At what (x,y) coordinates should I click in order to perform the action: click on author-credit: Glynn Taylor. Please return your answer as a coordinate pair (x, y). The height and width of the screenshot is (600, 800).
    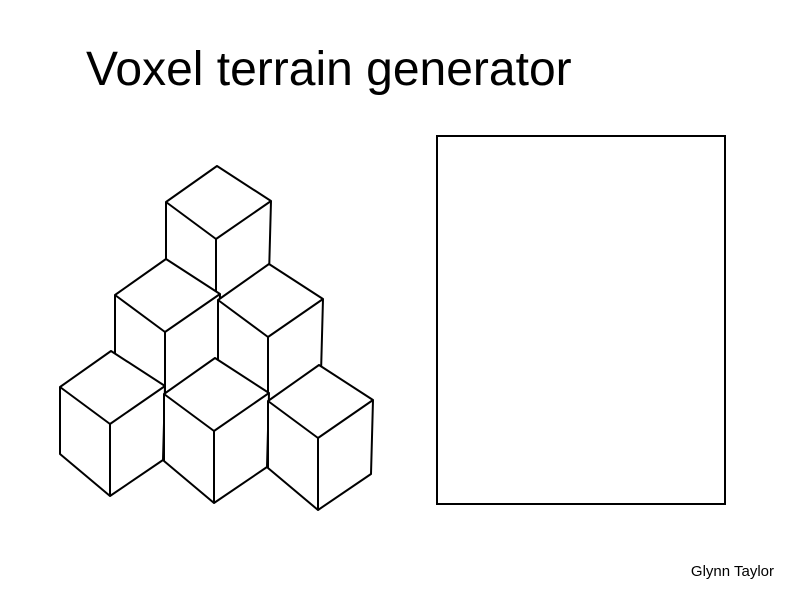
    Looking at the image, I should click on (732, 571).